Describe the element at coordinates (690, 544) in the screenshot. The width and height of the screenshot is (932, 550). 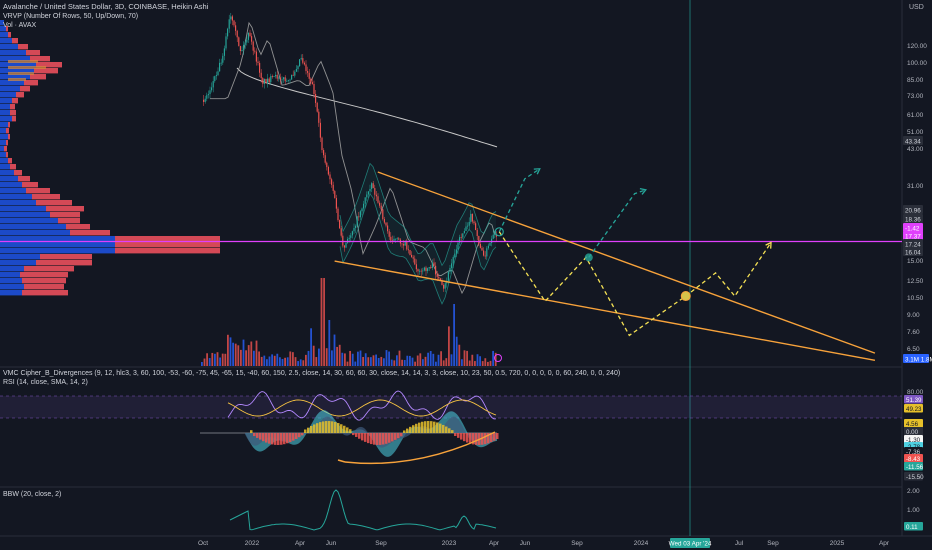
I see `crosshair-date-label: Wed 03 Apr '24` at that location.